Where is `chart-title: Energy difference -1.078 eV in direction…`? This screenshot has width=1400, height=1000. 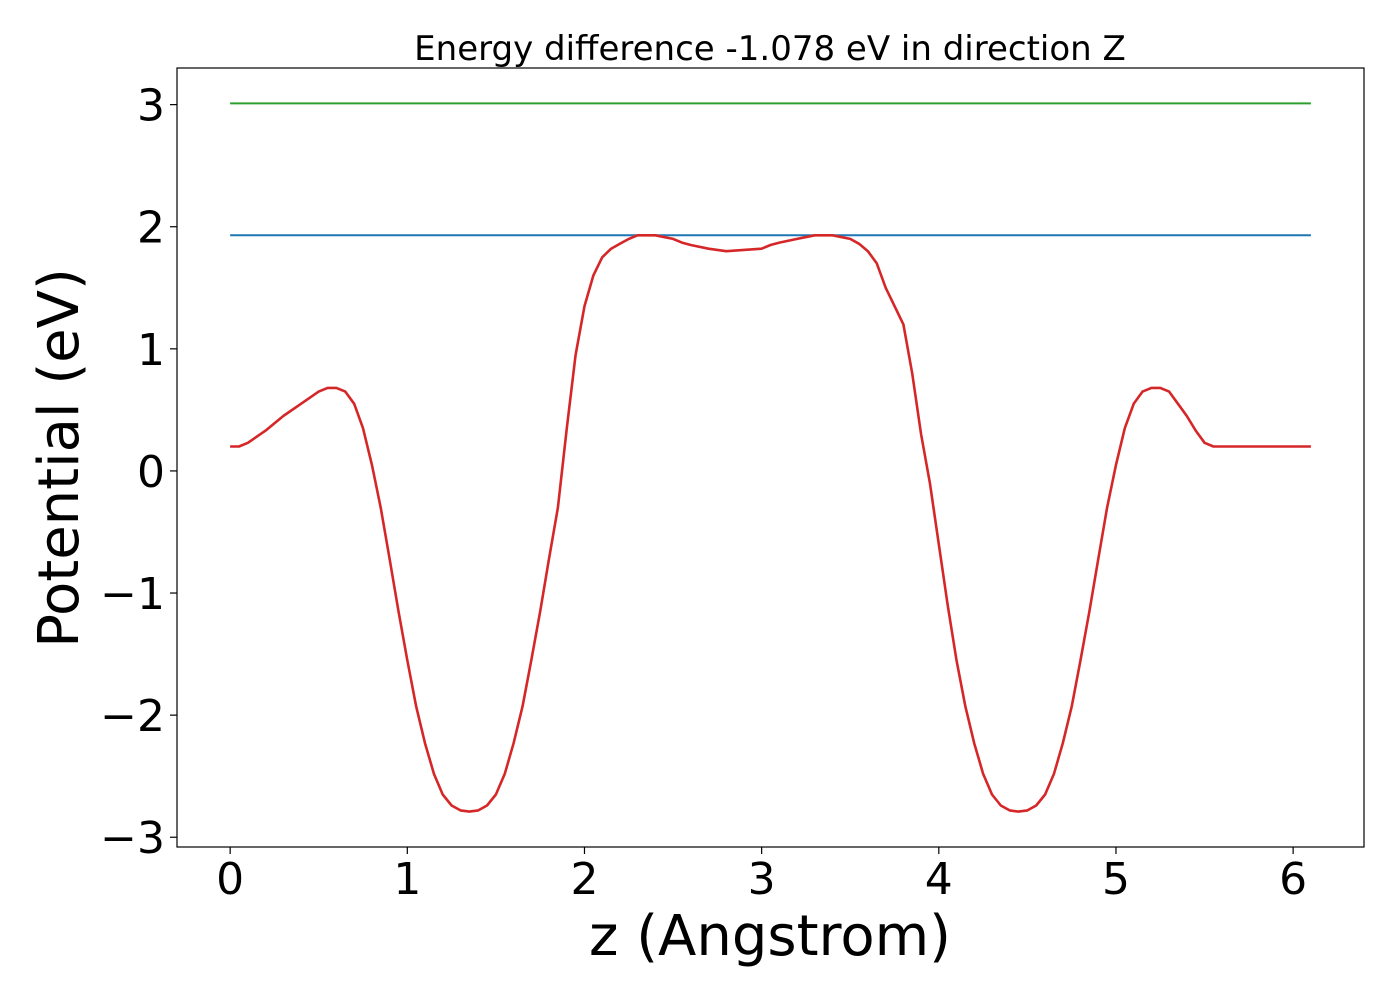 chart-title: Energy difference -1.078 eV in direction… is located at coordinates (770, 49).